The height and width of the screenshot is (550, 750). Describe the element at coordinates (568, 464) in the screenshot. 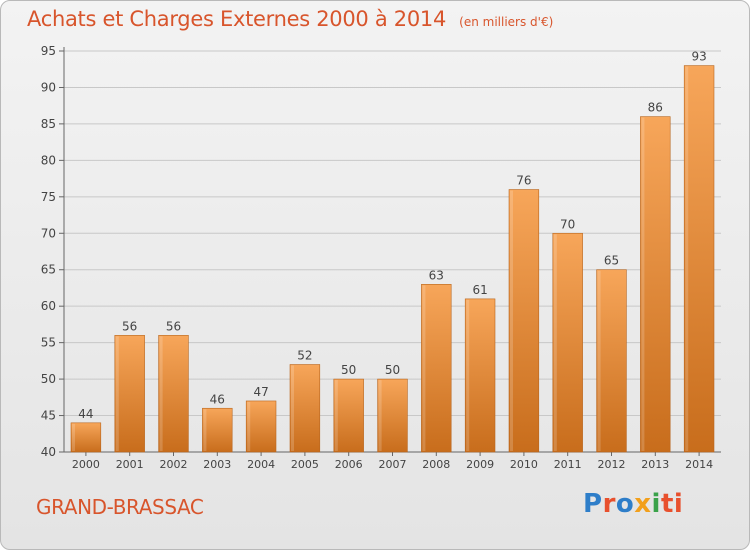

I see `x-tick-label: 2011` at that location.